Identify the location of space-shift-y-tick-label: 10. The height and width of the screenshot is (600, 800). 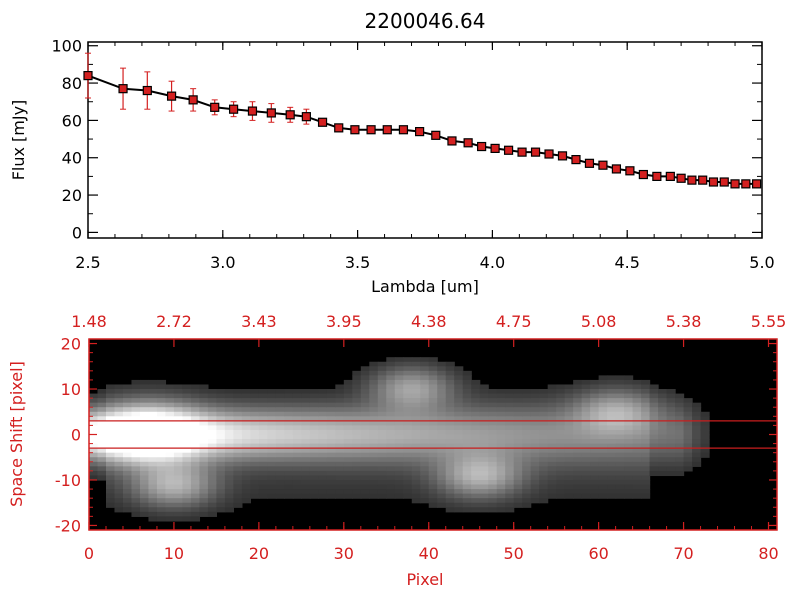
(71, 389).